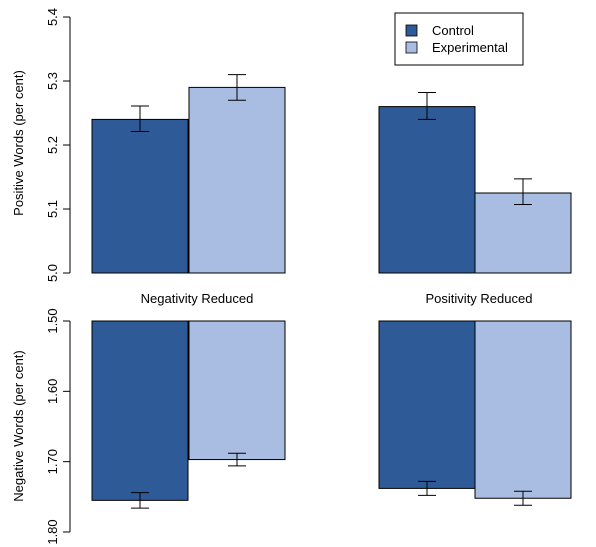  Describe the element at coordinates (18, 143) in the screenshot. I see `top-y-axis-title: Positive Words (per cent)` at that location.